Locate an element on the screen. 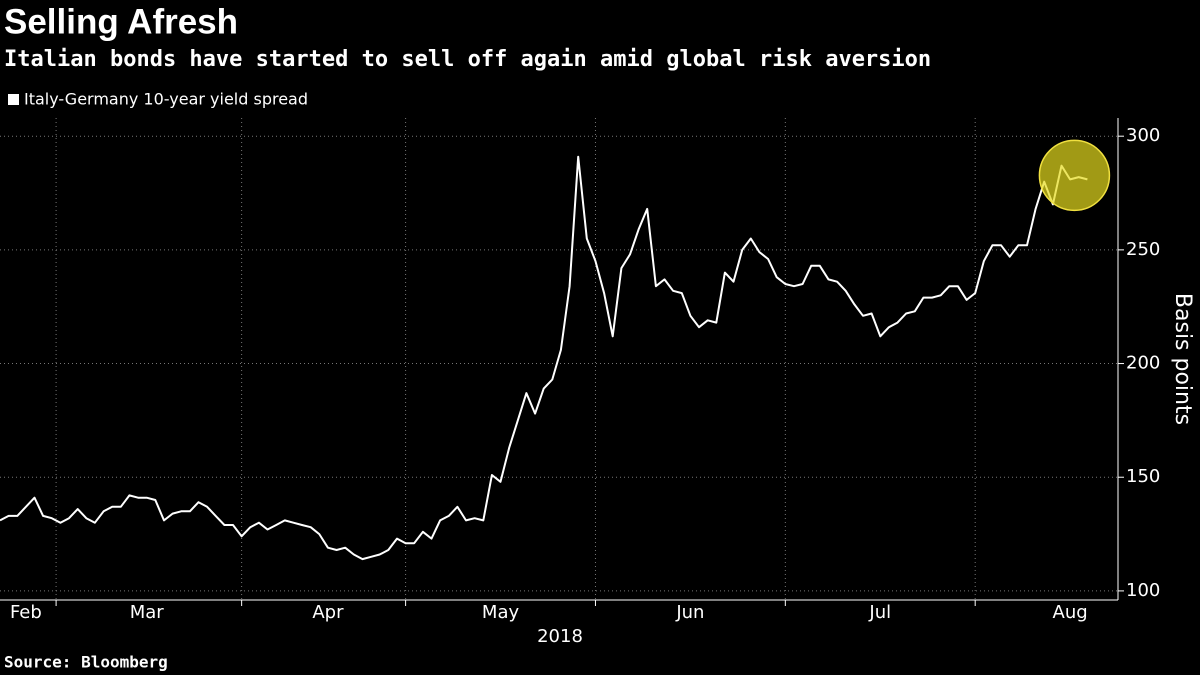  y-tick-label: 200 is located at coordinates (1143, 363).